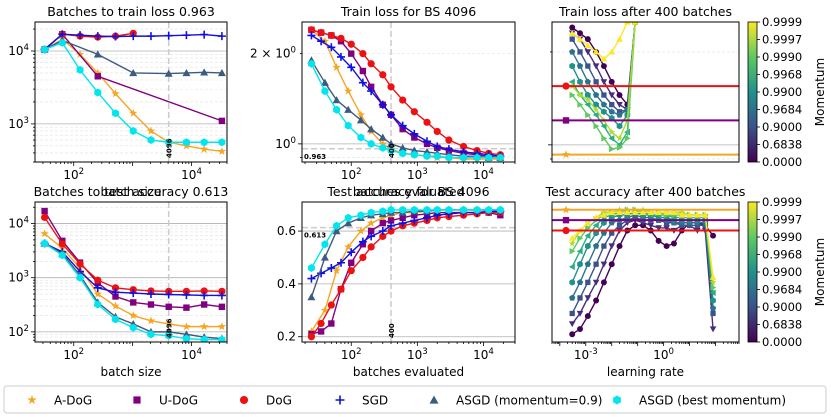 Image resolution: width=831 pixels, height=417 pixels. I want to click on colorbar-tick-label: 0.9997, so click(782, 40).